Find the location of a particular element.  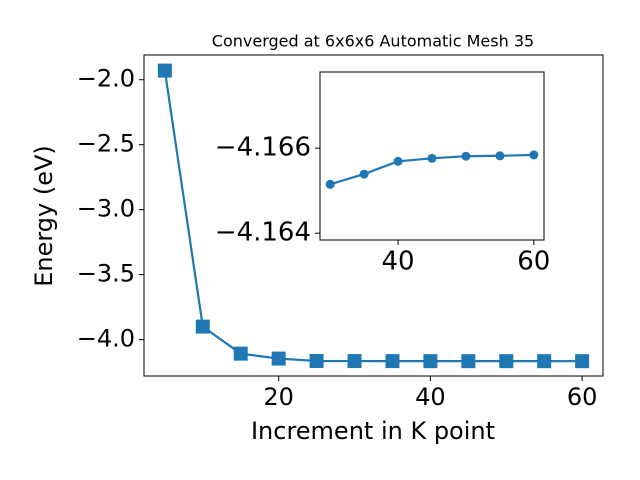

y-tick-label: −4.164 is located at coordinates (263, 233).